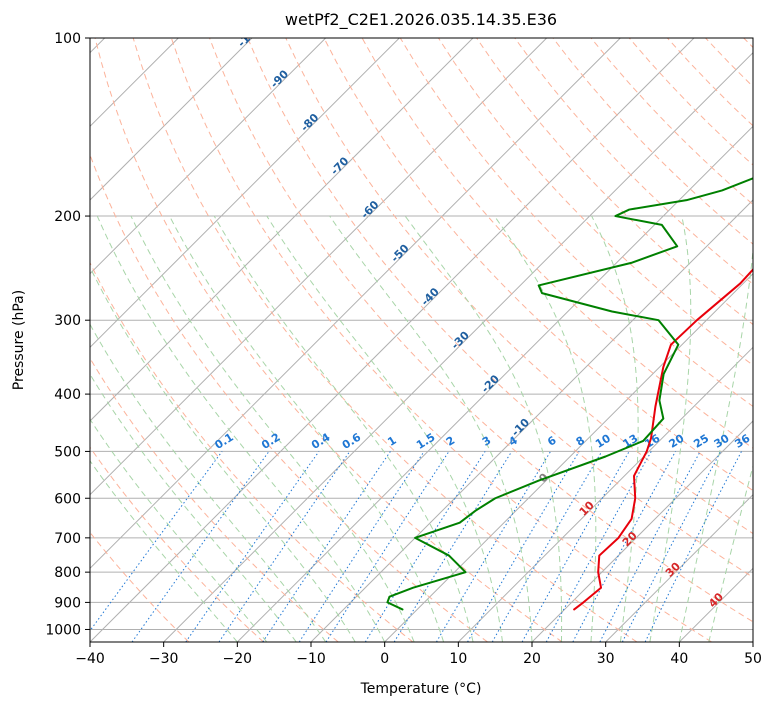 The image size is (775, 712). I want to click on y-tick-label: 500, so click(67, 452).